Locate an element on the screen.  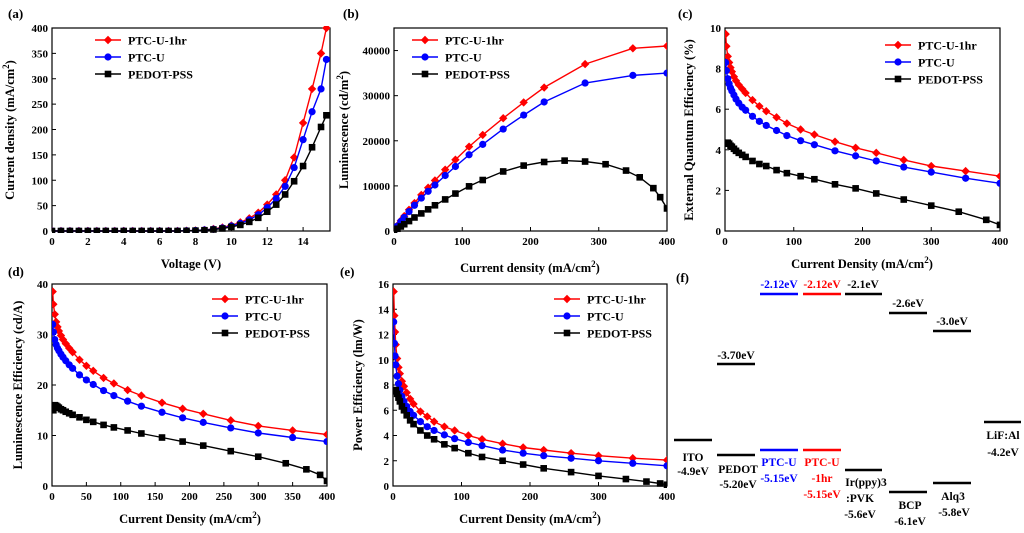
y-tick-label: 6 is located at coordinates (387, 411).